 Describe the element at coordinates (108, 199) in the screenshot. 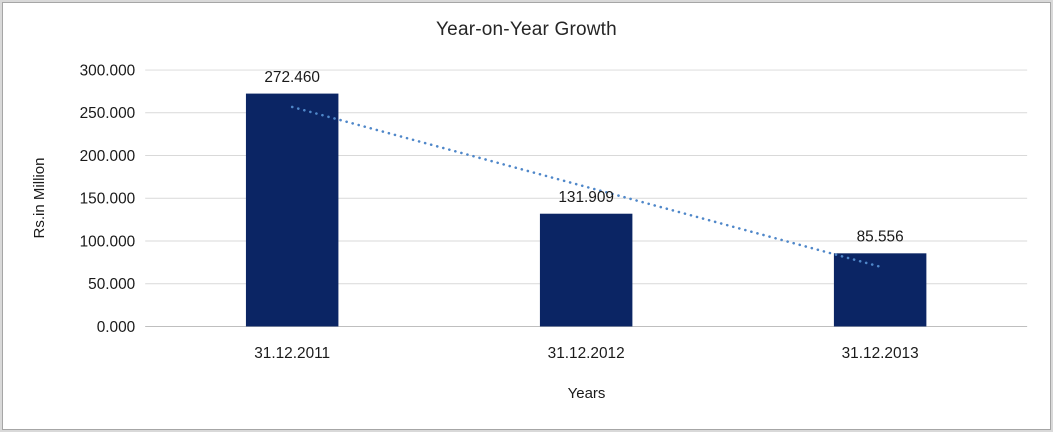

I see `y-tick-label: 150.000` at that location.